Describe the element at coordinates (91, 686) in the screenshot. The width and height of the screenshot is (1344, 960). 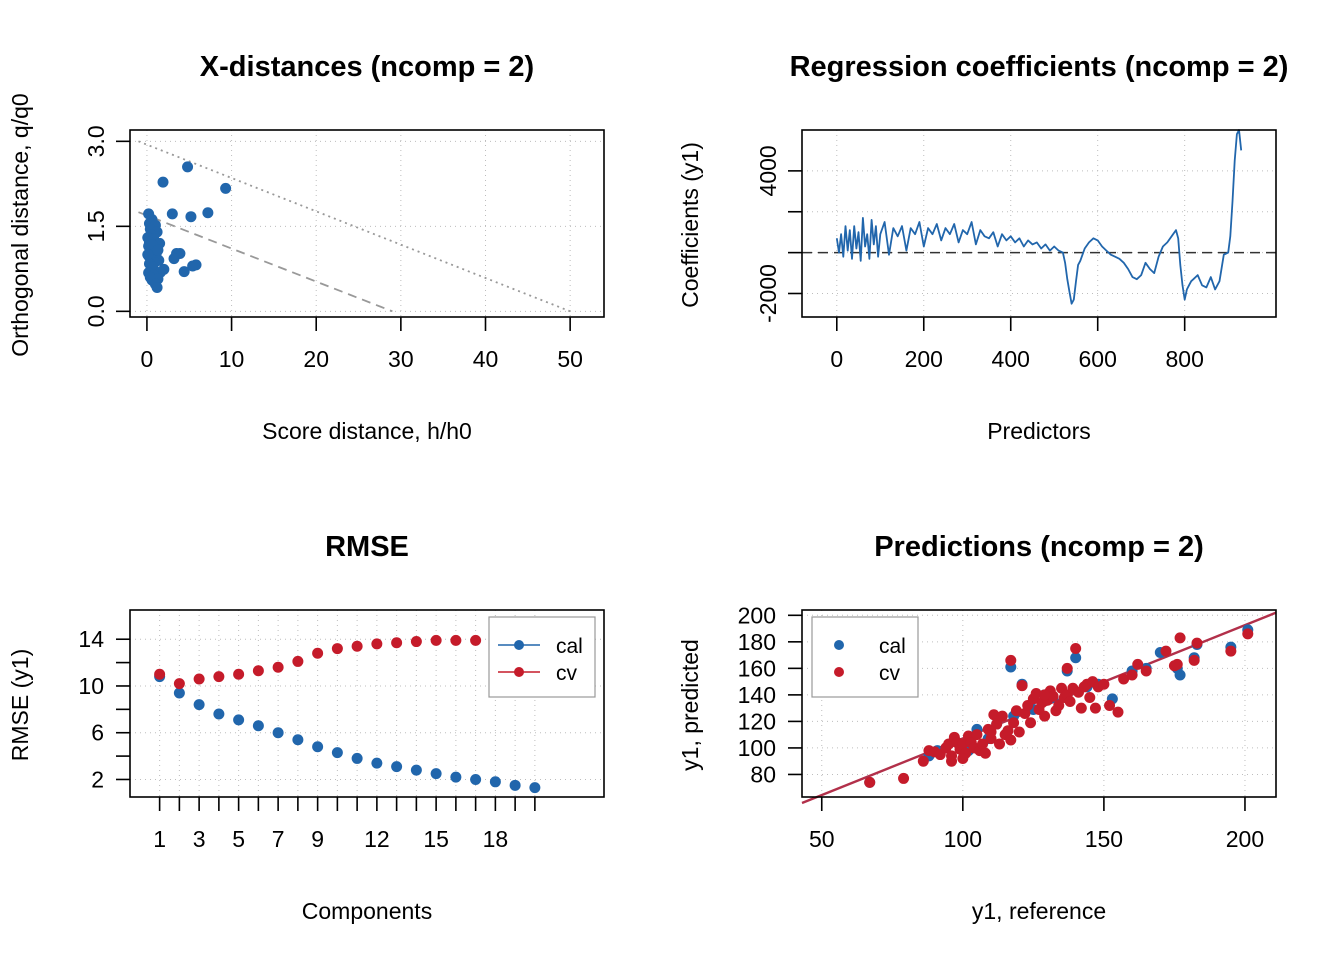
I see `y-tick-label: 10` at that location.